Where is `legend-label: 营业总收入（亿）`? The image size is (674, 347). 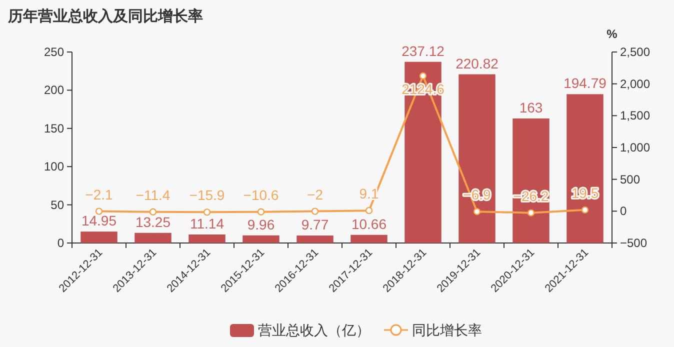
legend-label: 营业总收入（亿） is located at coordinates (314, 330).